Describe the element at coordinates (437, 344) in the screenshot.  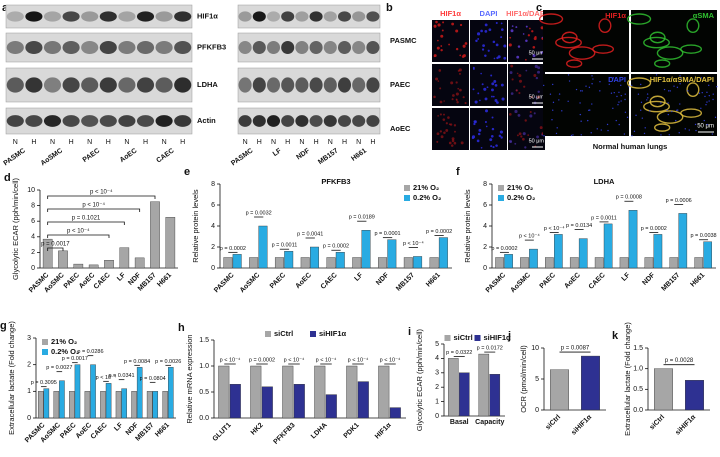
I see `y-tick-label: 5` at that location.